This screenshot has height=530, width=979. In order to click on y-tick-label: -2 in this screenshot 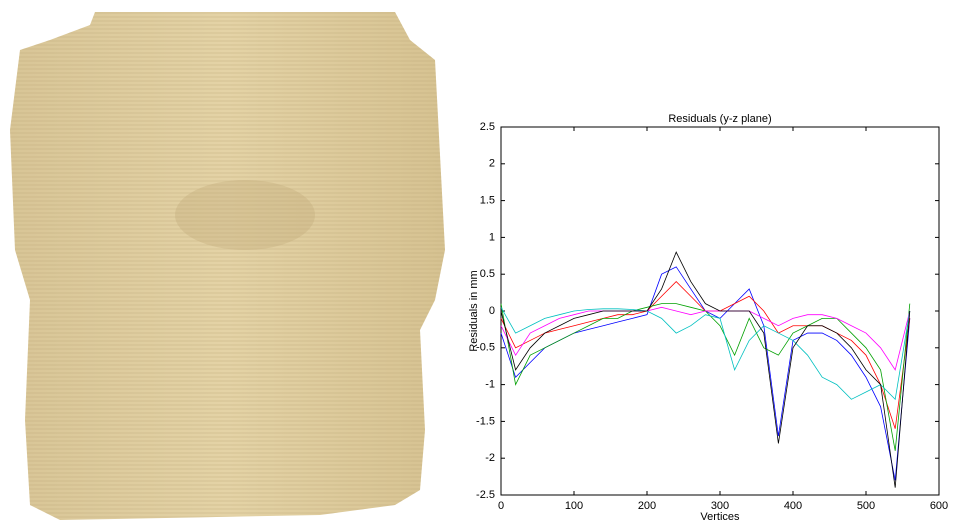, I will do `click(490, 458)`.